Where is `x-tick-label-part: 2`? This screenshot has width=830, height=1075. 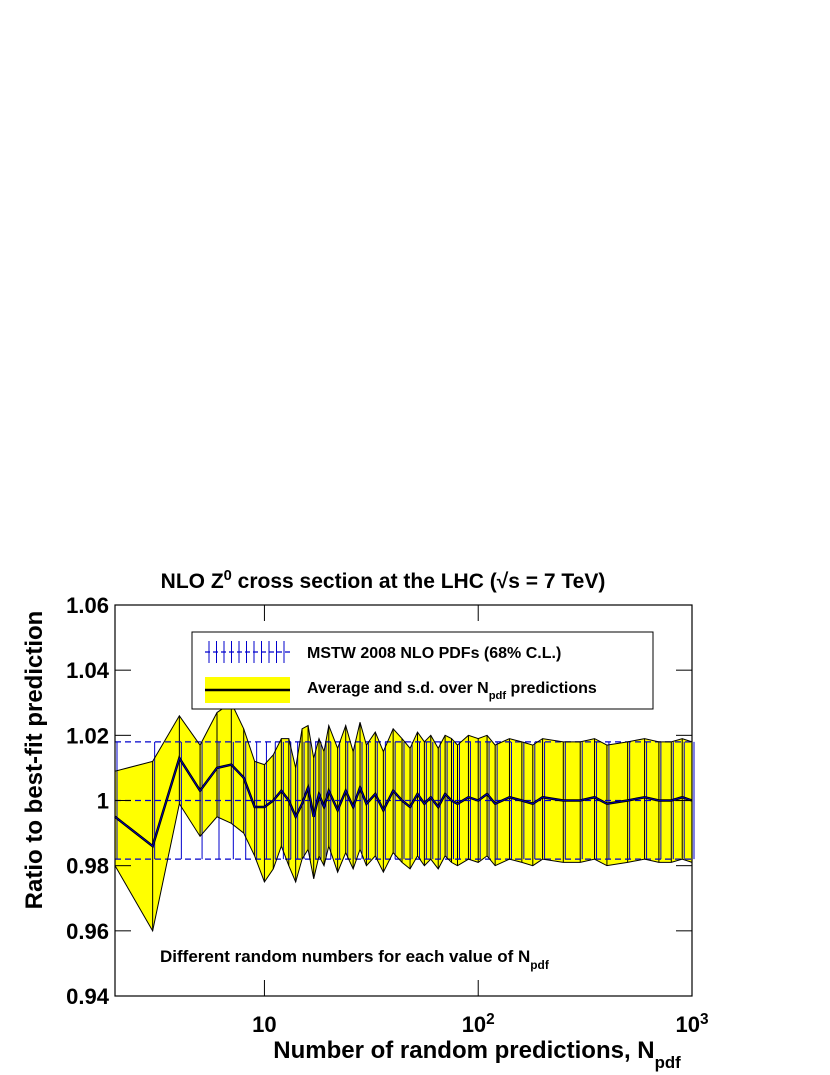
x-tick-label-part: 2 is located at coordinates (490, 1019).